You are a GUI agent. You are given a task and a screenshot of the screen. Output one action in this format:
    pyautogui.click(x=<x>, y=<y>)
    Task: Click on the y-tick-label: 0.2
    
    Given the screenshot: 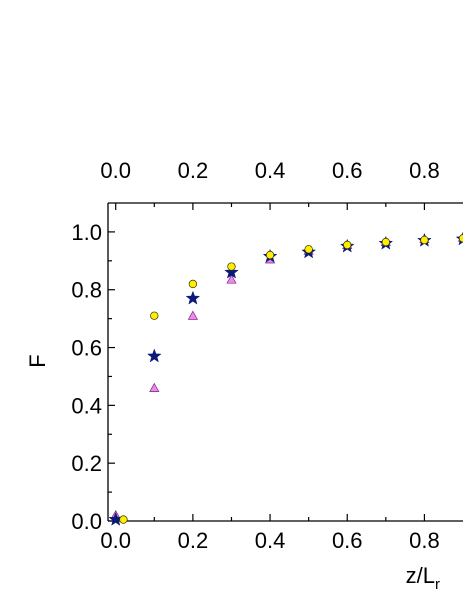 What is the action you would take?
    pyautogui.click(x=86, y=463)
    